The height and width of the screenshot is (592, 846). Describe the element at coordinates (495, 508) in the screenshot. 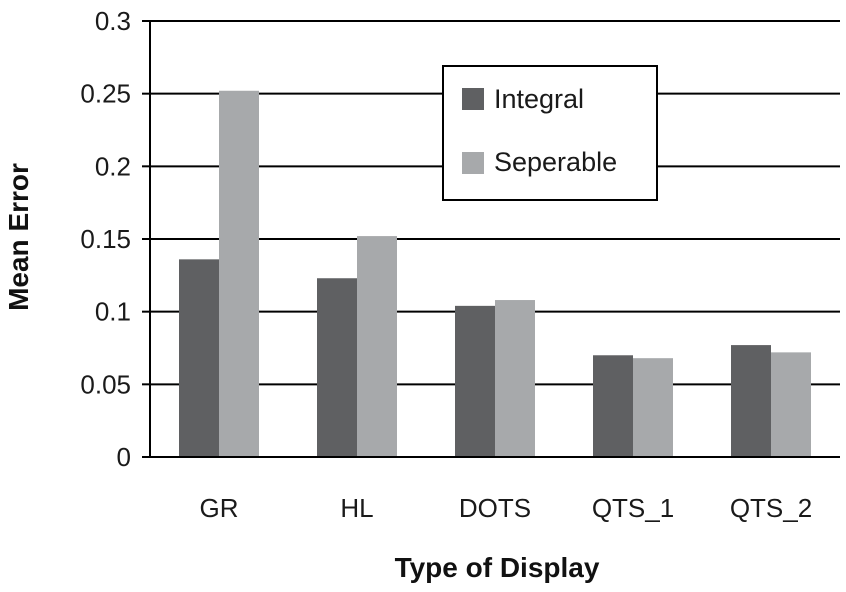

I see `x-tick-label-dots: DOTS` at that location.